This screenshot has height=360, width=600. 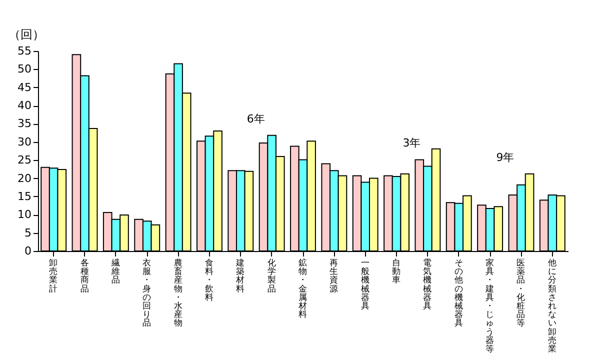 What do you see at coordinates (115, 272) in the screenshot?
I see `x-tick-label: 繊維品` at bounding box center [115, 272].